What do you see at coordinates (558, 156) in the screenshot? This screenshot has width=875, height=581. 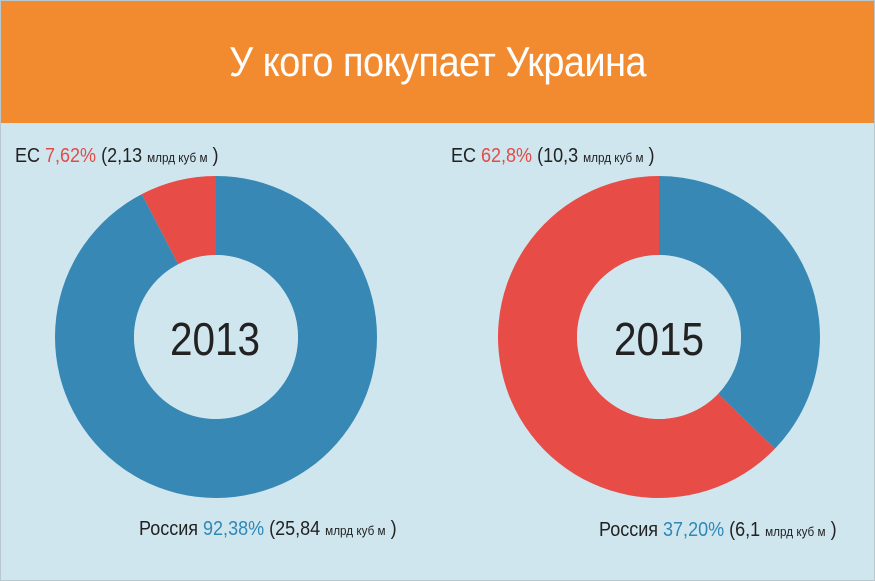 I see `label-eu-2015-volume: (10,3` at bounding box center [558, 156].